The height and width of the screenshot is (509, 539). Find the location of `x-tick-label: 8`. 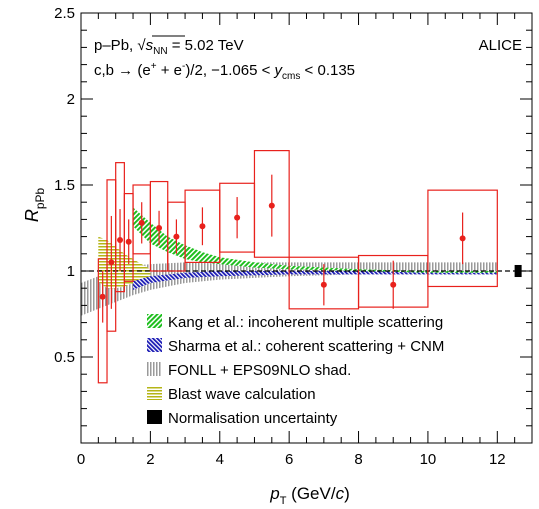

x-tick-label: 8 is located at coordinates (358, 459).